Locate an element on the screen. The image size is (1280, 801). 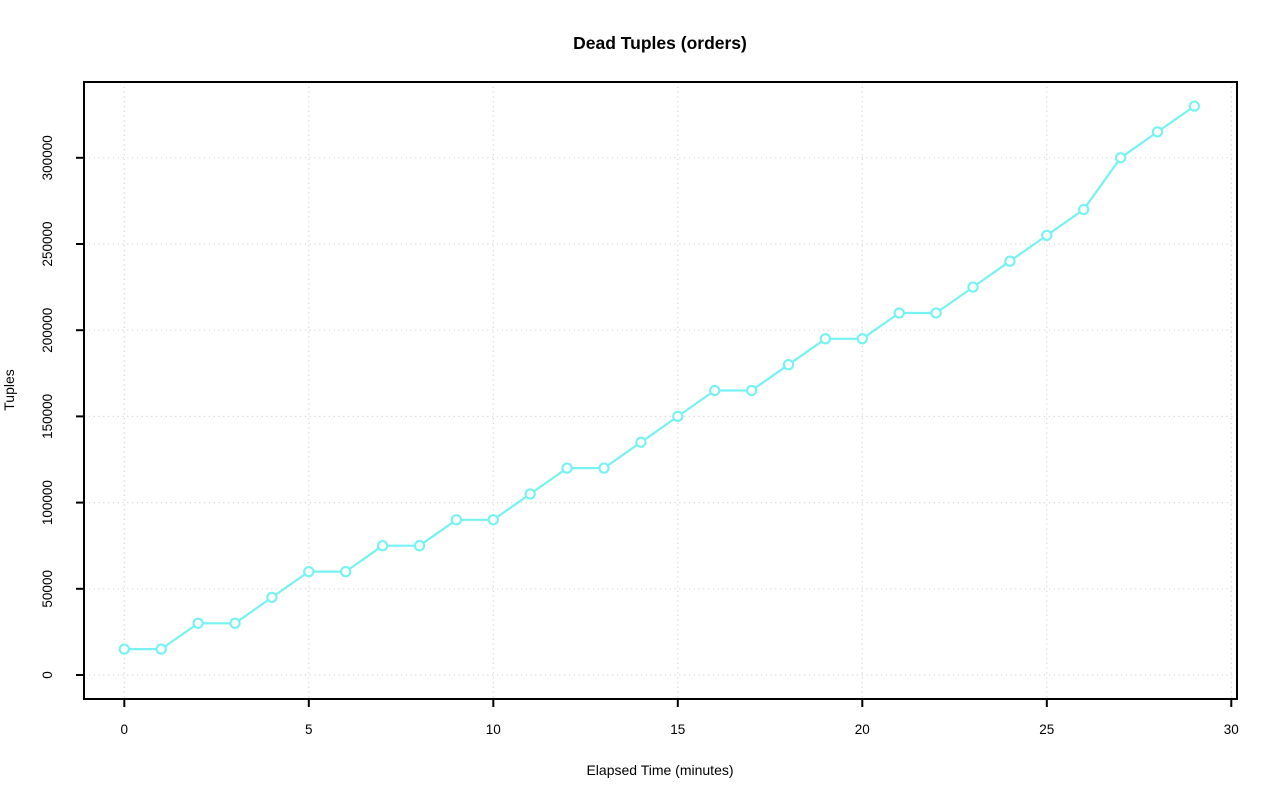
y-tick-label: 0 is located at coordinates (47, 675).